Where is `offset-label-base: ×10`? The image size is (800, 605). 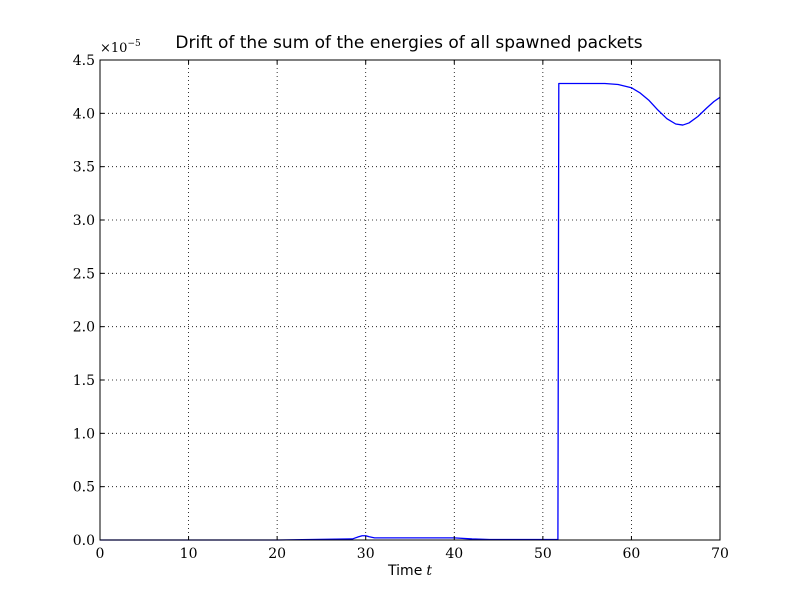 offset-label-base: ×10 is located at coordinates (113, 48).